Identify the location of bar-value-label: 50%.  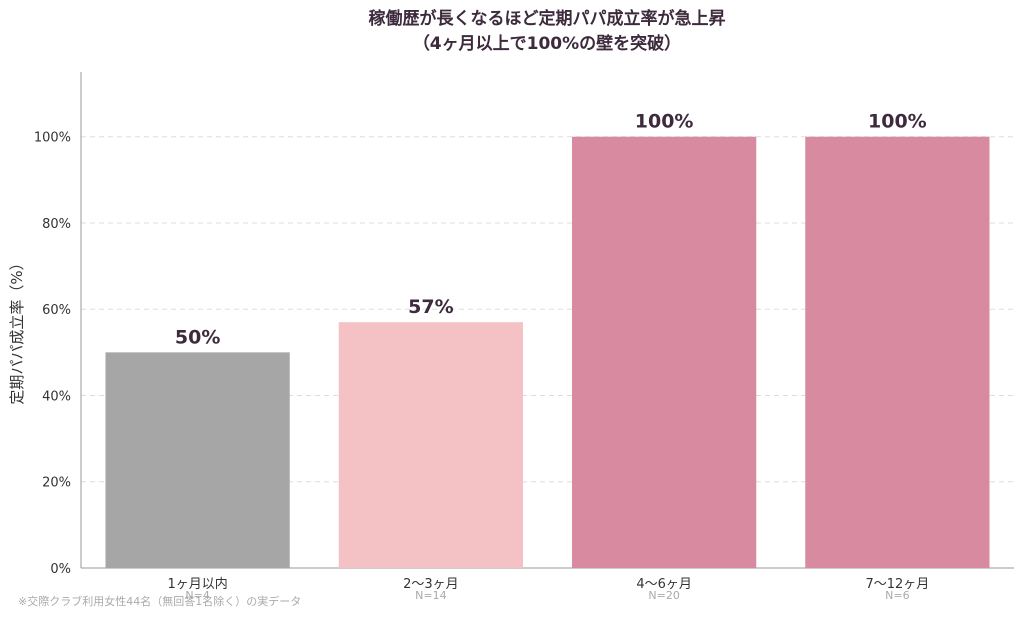
(197, 337).